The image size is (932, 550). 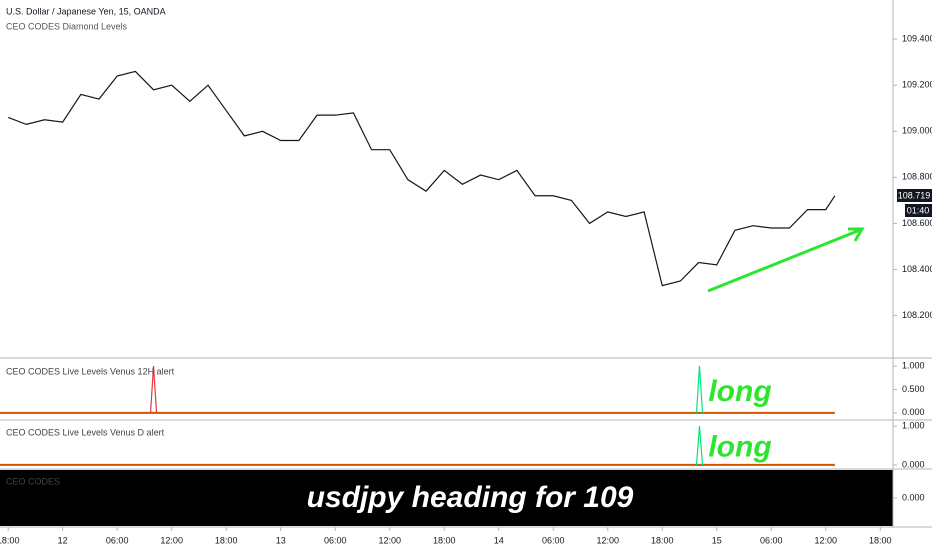 I want to click on banner-bg, so click(x=446, y=498).